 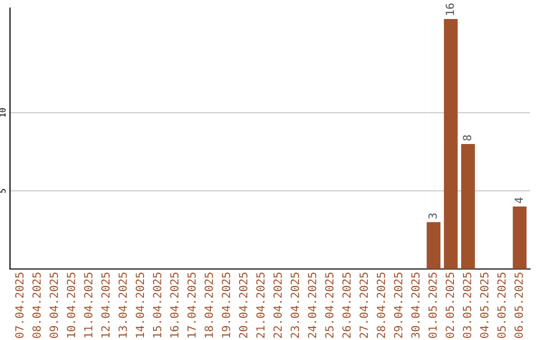 What do you see at coordinates (467, 305) in the screenshot?
I see `x-tick-label: 03.05.2025` at bounding box center [467, 305].